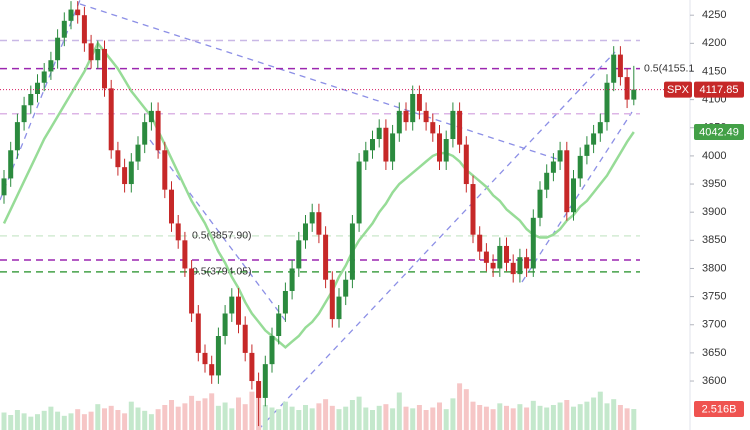  I want to click on level-label: 0.5(3857.90), so click(222, 236).